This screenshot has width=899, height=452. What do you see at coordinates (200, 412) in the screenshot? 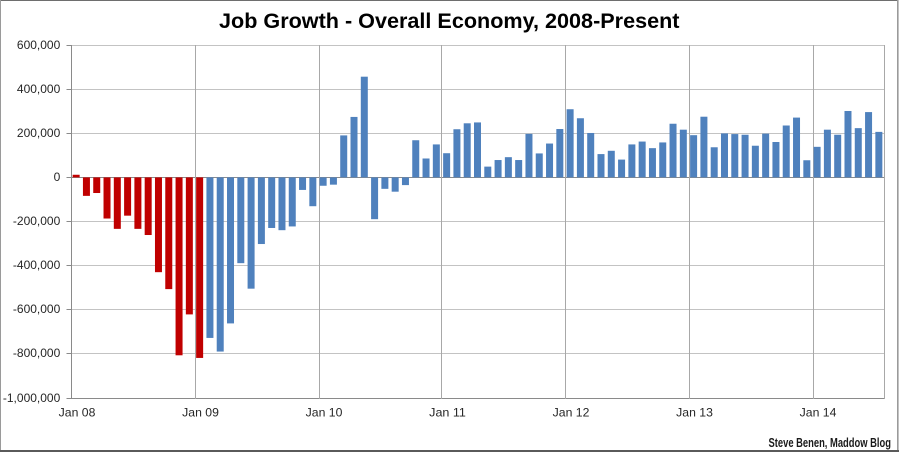
I see `svg-text: Jan 09` at bounding box center [200, 412].